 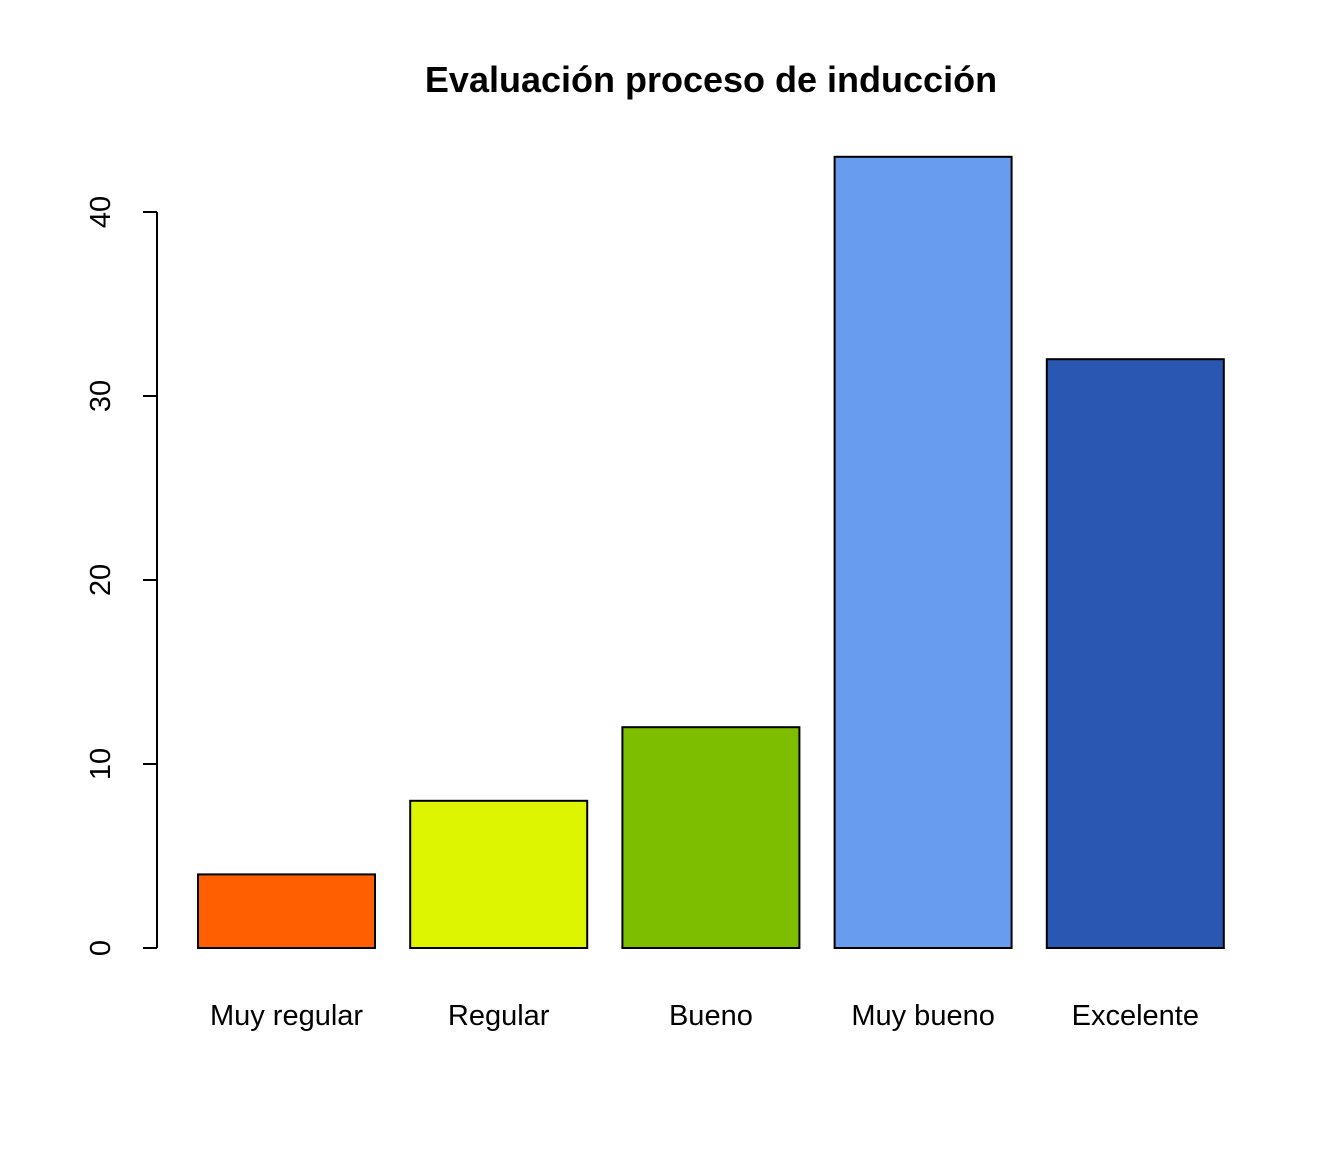 I want to click on category-label: Regular, so click(x=499, y=1016).